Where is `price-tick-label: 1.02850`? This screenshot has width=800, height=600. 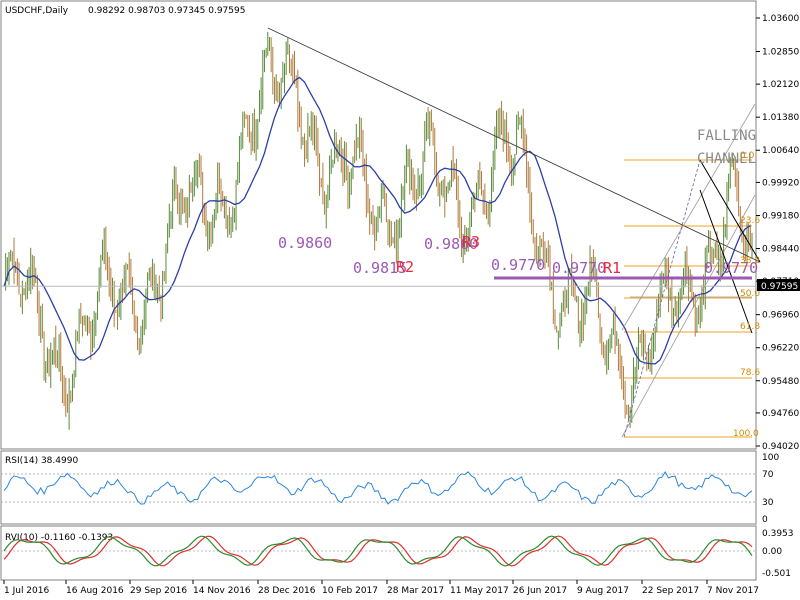 price-tick-label: 1.02850 is located at coordinates (780, 53).